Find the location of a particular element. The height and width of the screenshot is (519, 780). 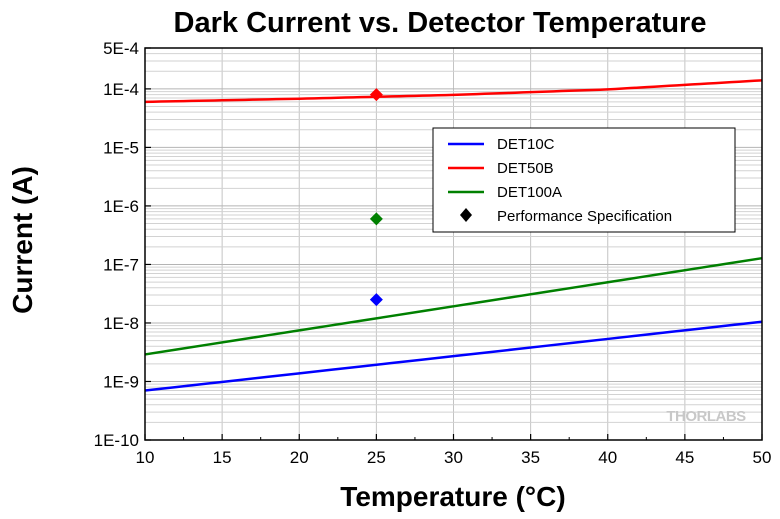

x-tick-label: 30 is located at coordinates (453, 457).